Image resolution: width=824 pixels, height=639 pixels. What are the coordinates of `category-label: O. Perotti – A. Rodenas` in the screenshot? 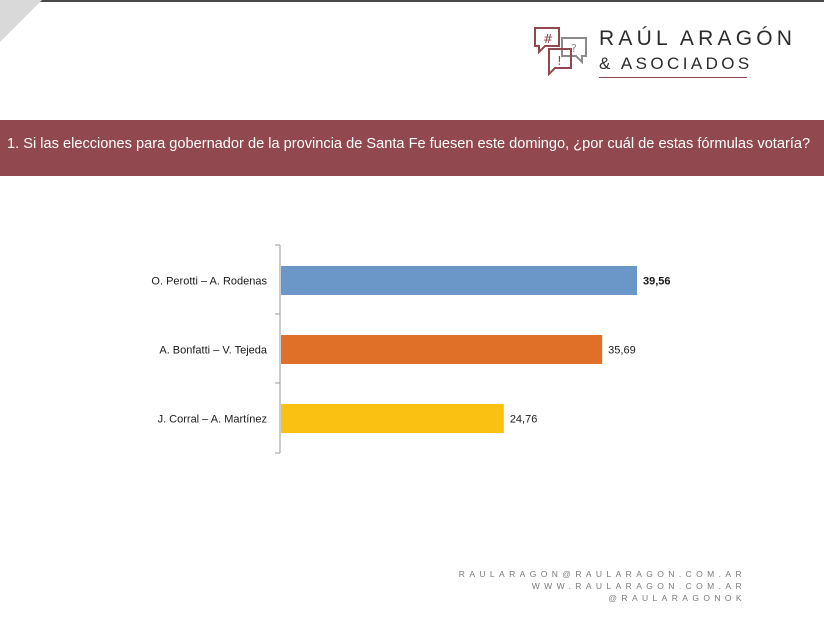 It's located at (209, 282).